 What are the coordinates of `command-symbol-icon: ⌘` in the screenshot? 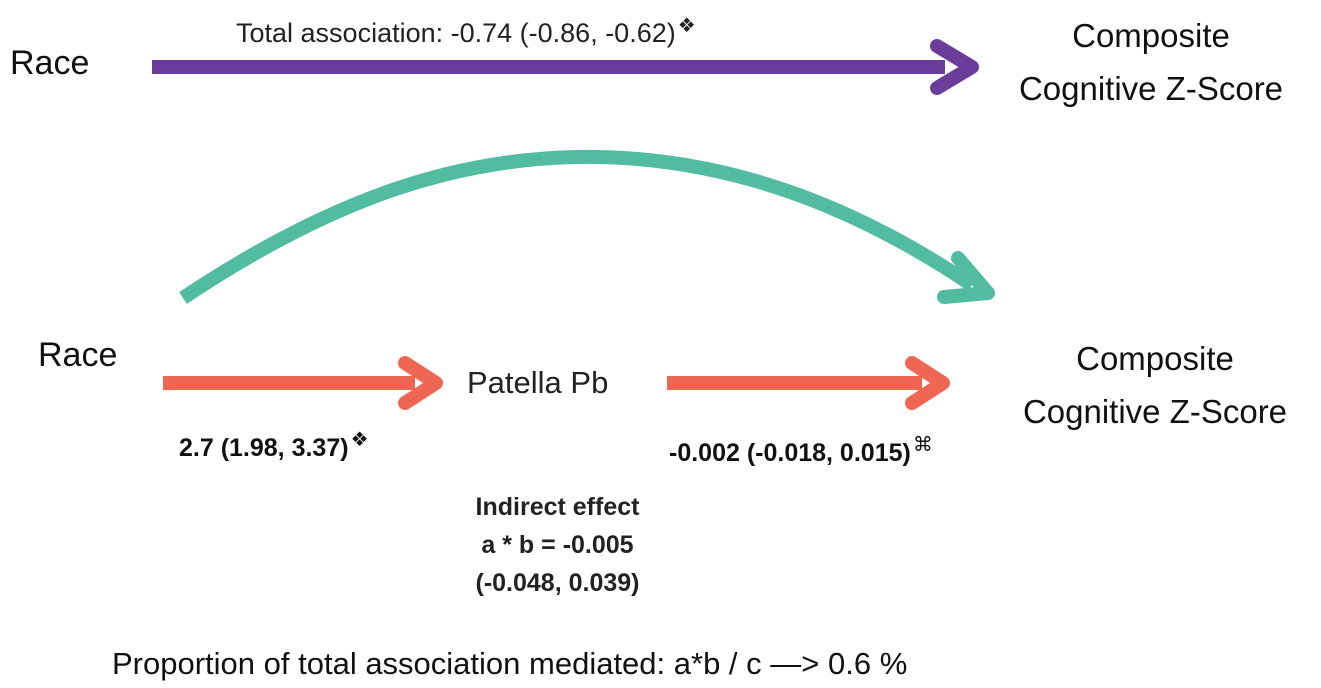 It's located at (922, 445).